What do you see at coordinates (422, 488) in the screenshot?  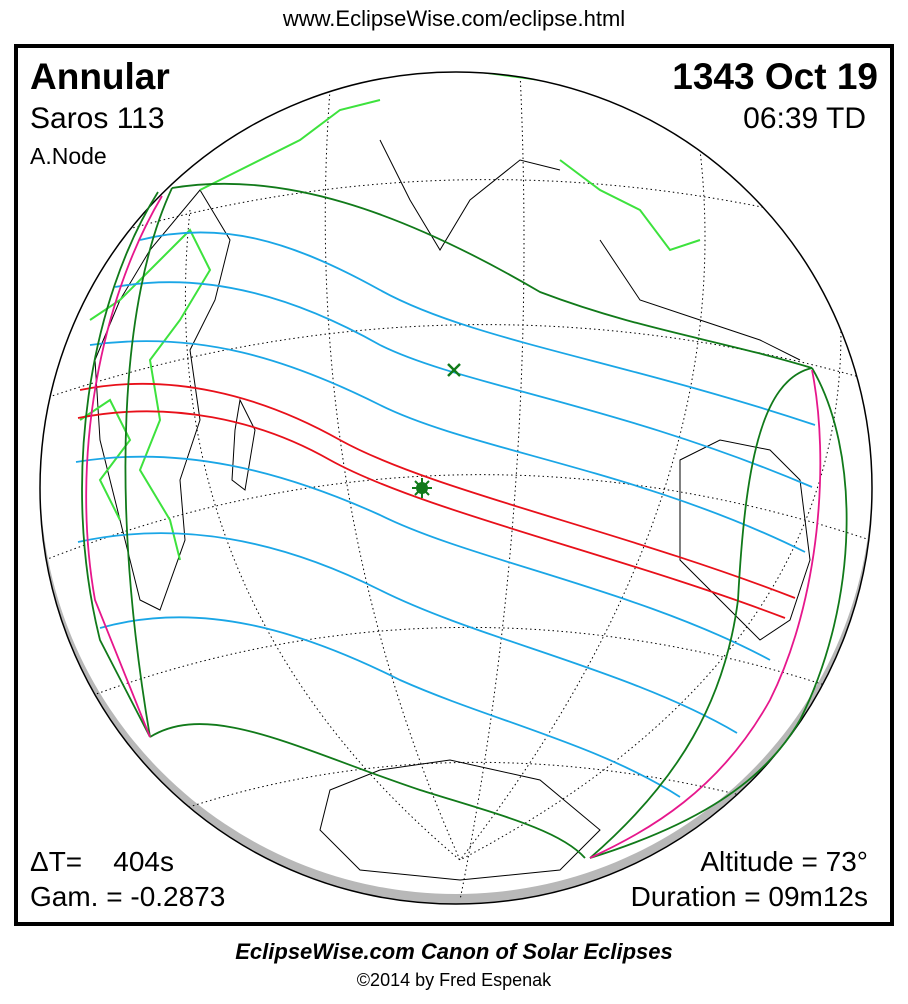 I see `greatest-eclipse-star-icon` at bounding box center [422, 488].